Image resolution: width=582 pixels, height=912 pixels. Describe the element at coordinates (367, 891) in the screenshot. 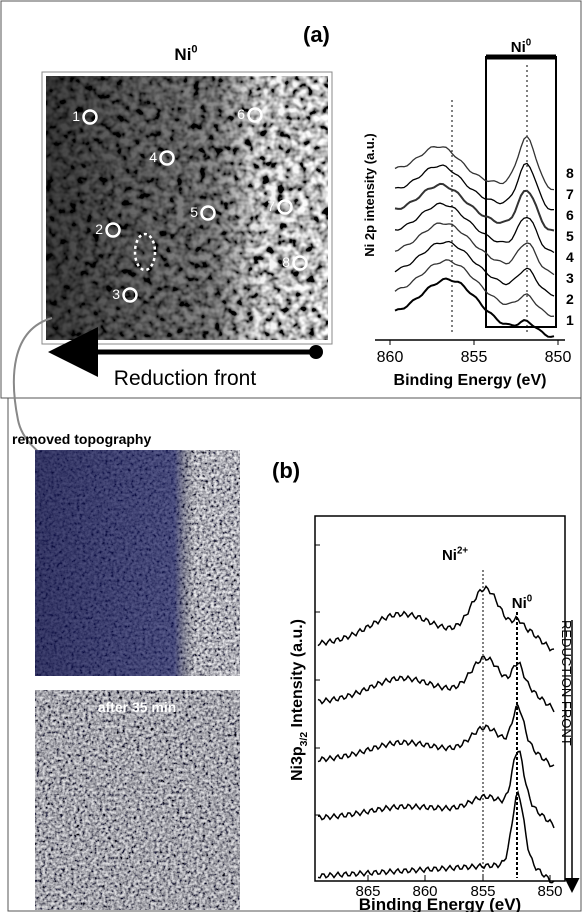

I see `x-tick-label: 865` at that location.